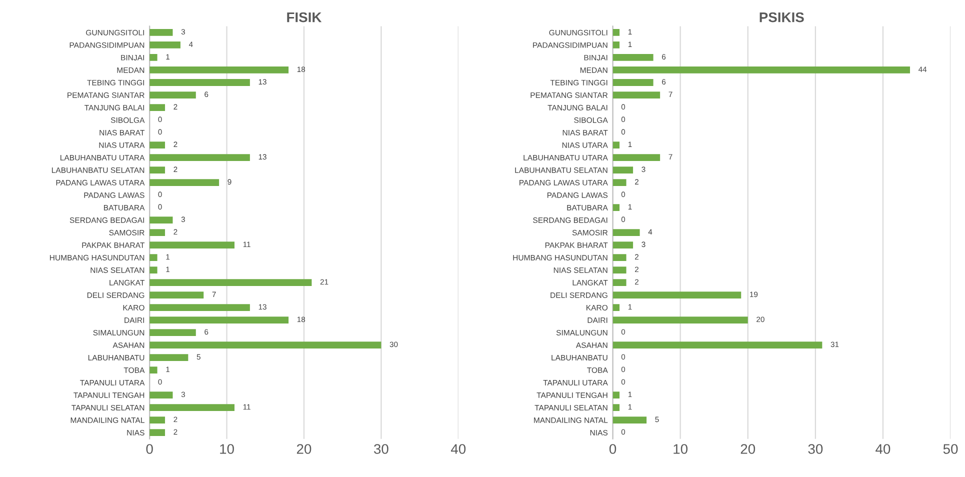 This screenshot has height=477, width=965. Describe the element at coordinates (950, 449) in the screenshot. I see `x-tick-label: 50` at that location.